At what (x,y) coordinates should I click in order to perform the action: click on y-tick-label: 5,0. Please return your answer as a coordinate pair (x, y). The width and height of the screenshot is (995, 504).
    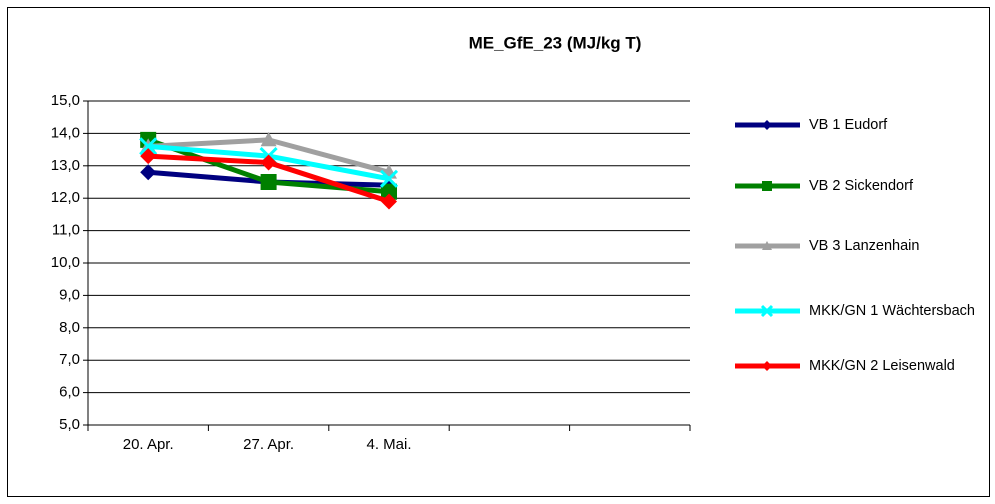
    Looking at the image, I should click on (69, 424).